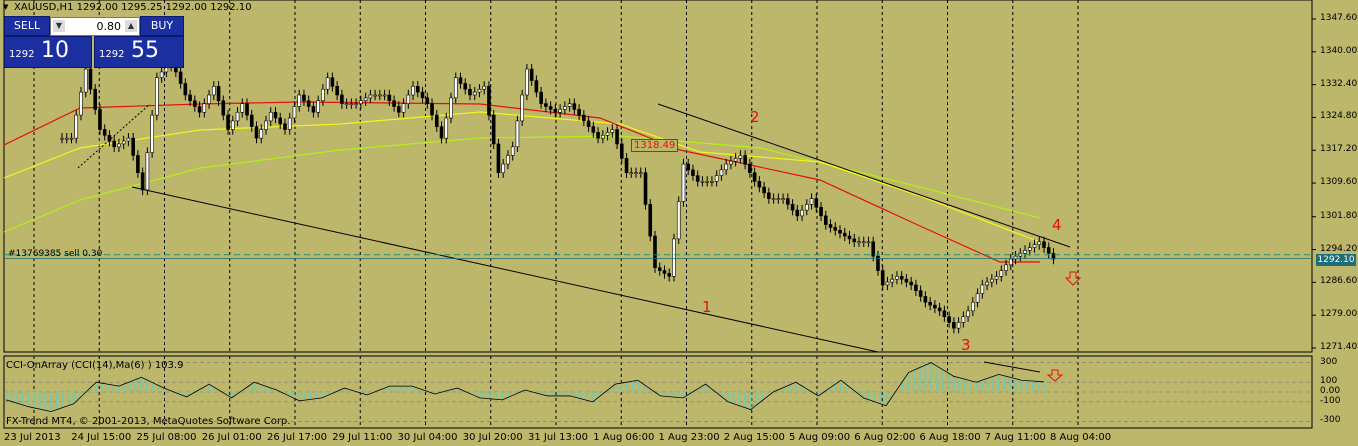  Describe the element at coordinates (1339, 182) in the screenshot. I see `price-tick-label: 1309.60` at that location.